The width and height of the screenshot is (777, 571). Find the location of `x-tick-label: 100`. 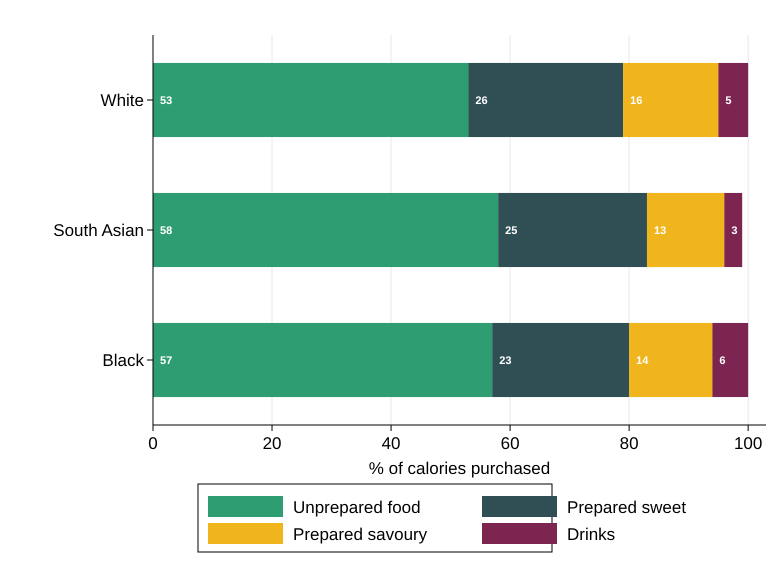

x-tick-label: 100 is located at coordinates (748, 443).